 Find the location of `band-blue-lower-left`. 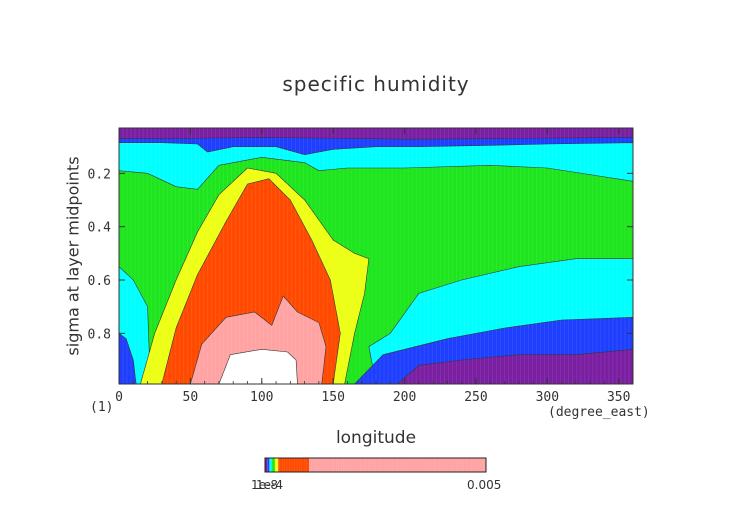

band-blue-lower-left is located at coordinates (128, 358).